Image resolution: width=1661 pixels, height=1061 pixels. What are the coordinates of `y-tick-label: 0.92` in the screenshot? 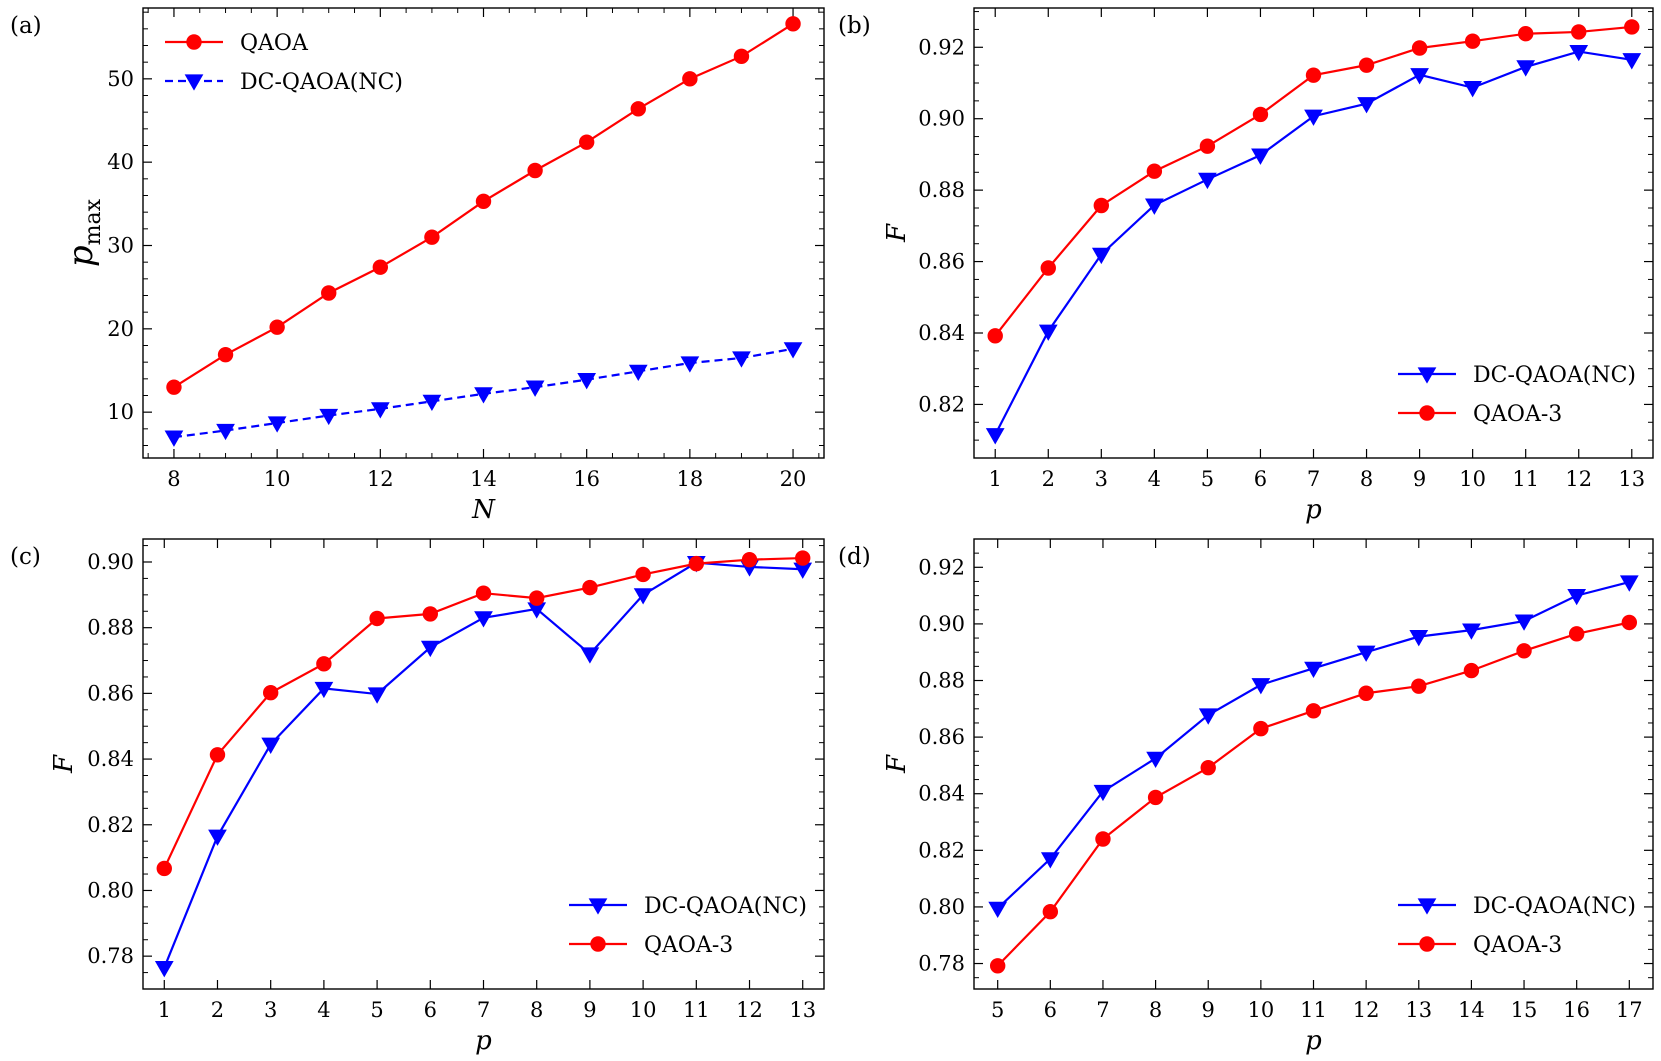 It's located at (941, 567).